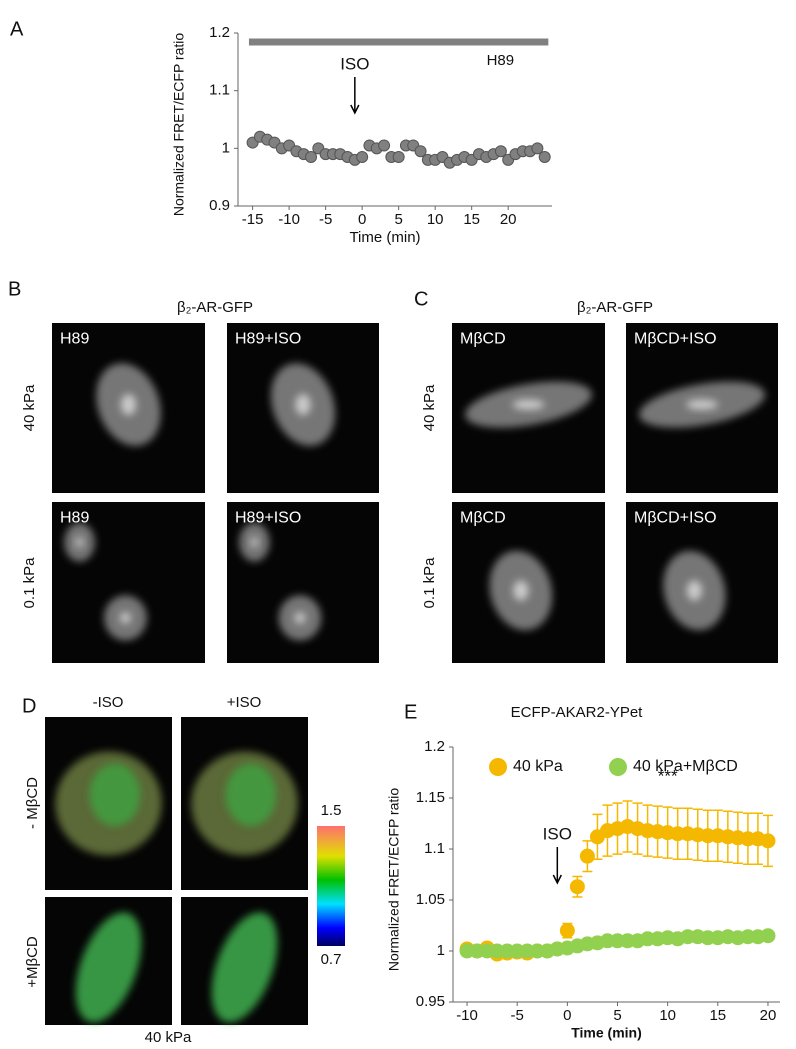 The image size is (796, 1049). What do you see at coordinates (14, 289) in the screenshot?
I see `panel-label: B` at bounding box center [14, 289].